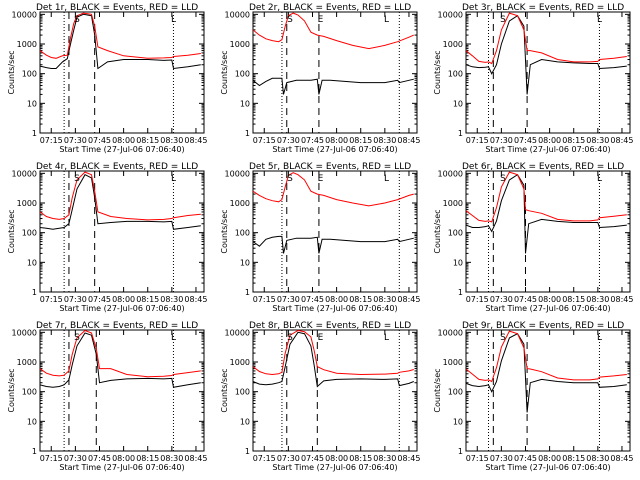 The image size is (640, 480). Describe the element at coordinates (117, 326) in the screenshot. I see `panel-title: Det 7r, BLACK = Events, RED = LLD` at that location.